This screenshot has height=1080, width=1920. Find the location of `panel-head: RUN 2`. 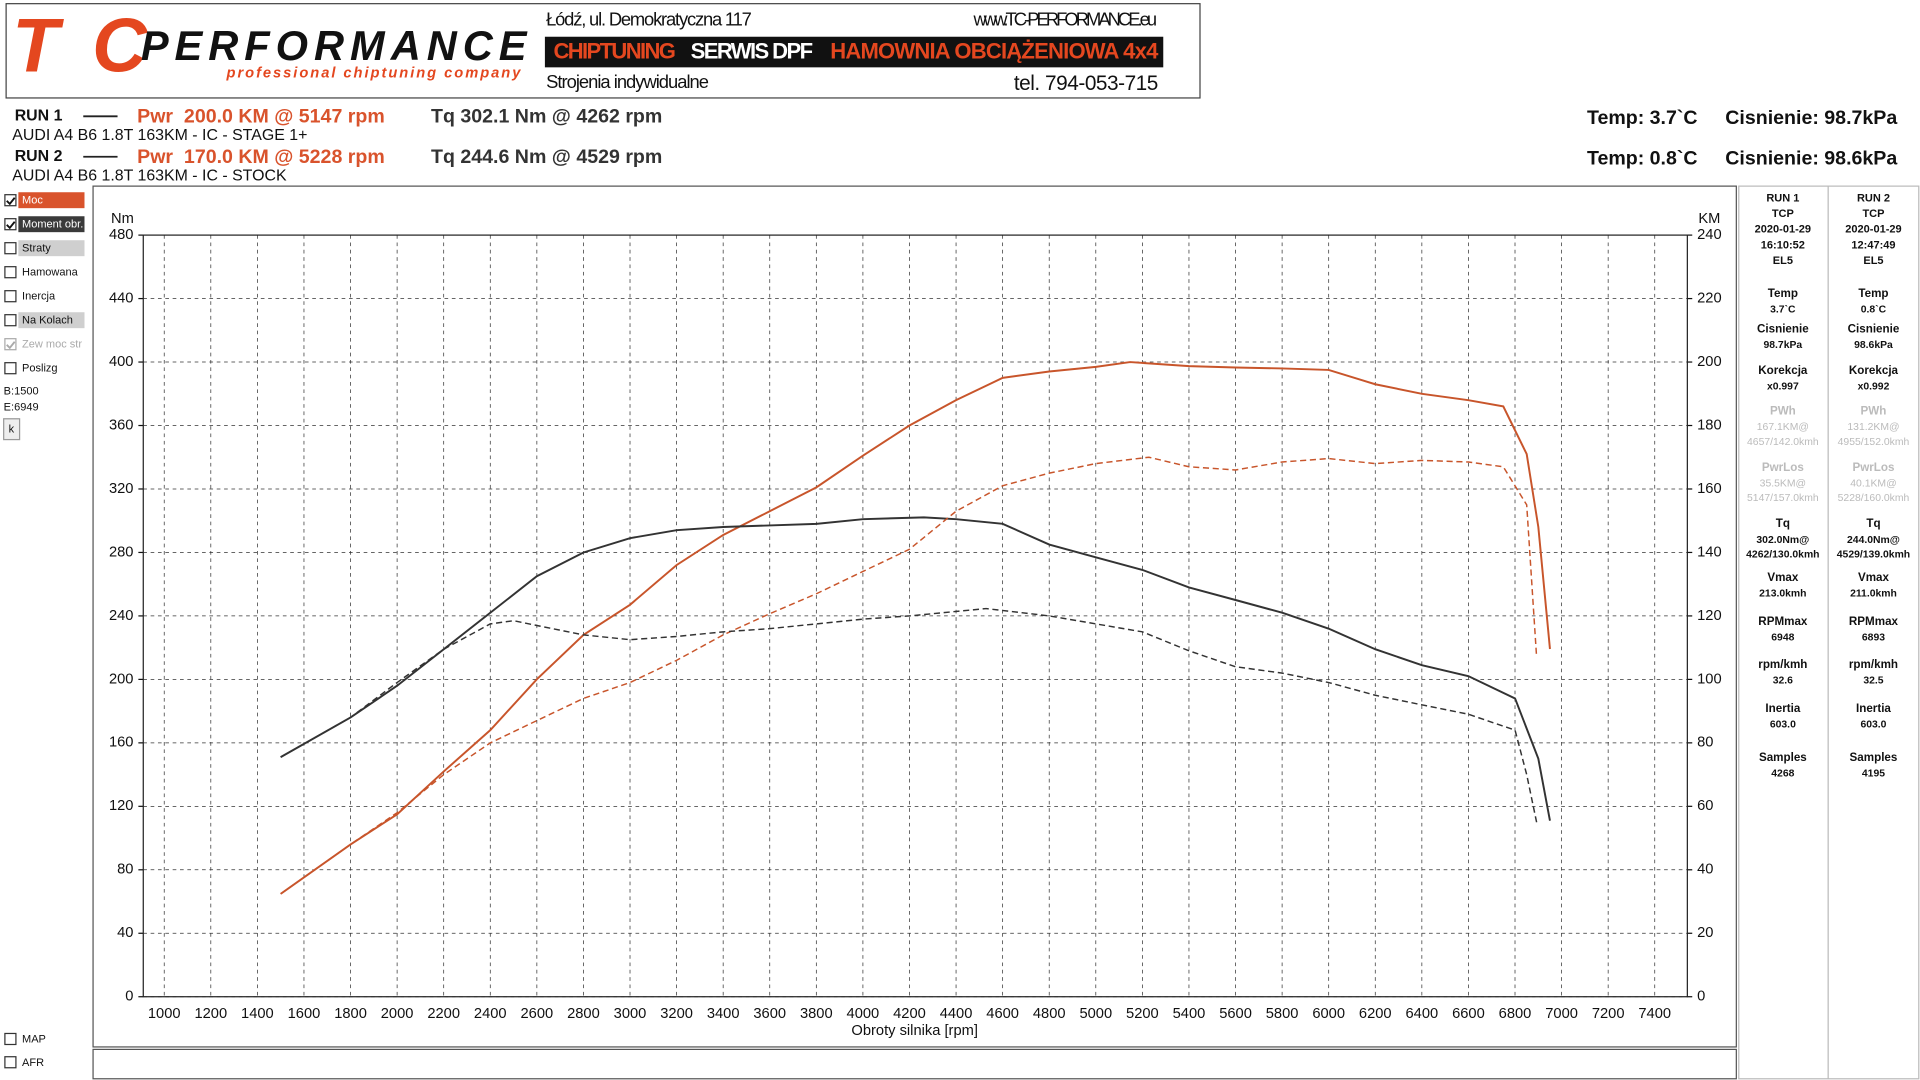

panel-head: RUN 2 is located at coordinates (1873, 198).